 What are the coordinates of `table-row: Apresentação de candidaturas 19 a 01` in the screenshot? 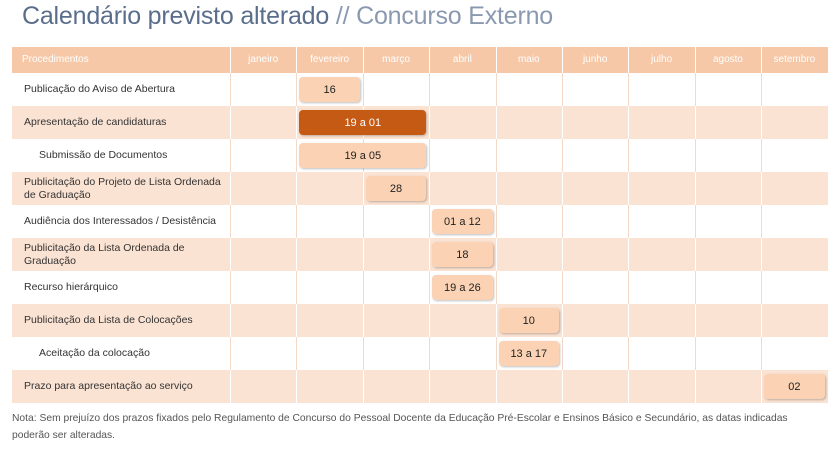 It's located at (420, 122).